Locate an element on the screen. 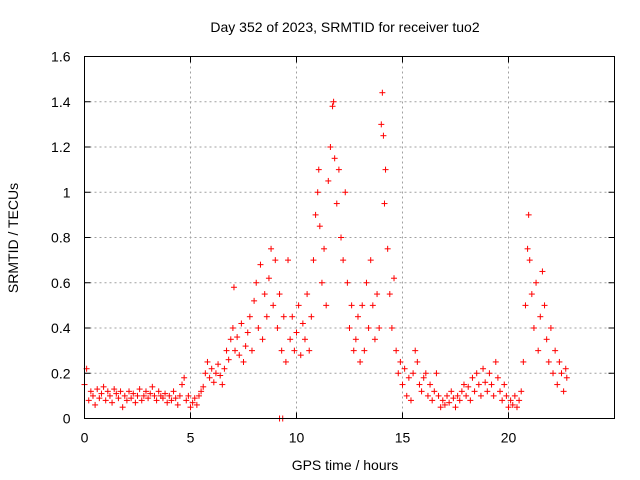  x-tick-label: 15 is located at coordinates (403, 438).